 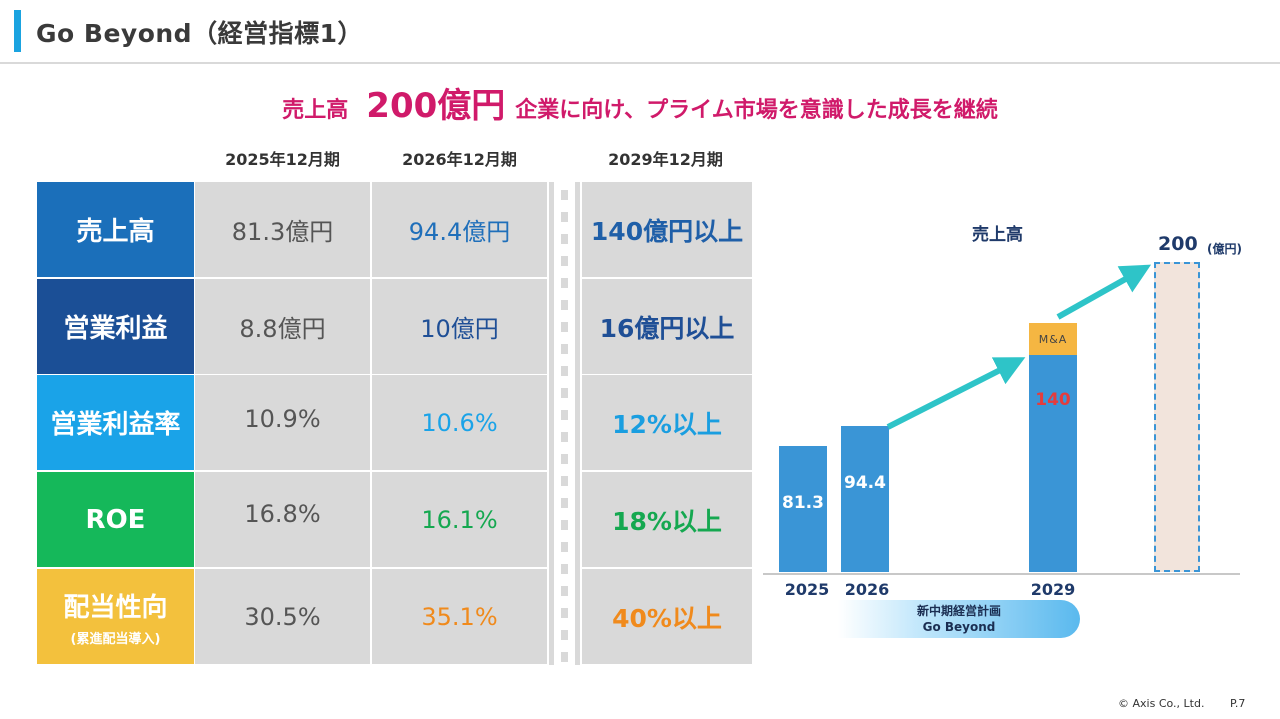 I want to click on bar-2026, so click(x=865, y=498).